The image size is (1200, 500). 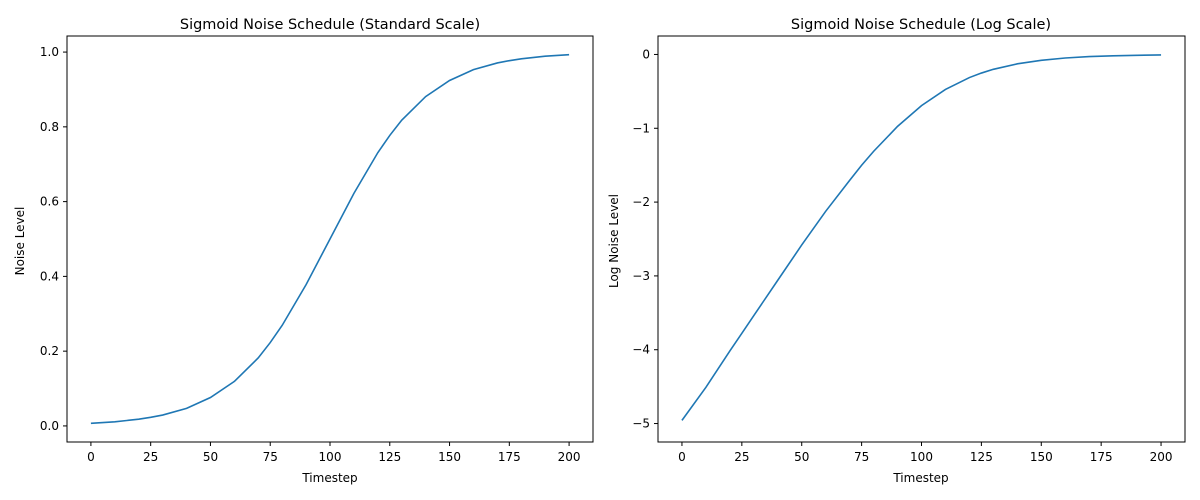 I want to click on y-tick-label: 0.8, so click(x=49, y=127).